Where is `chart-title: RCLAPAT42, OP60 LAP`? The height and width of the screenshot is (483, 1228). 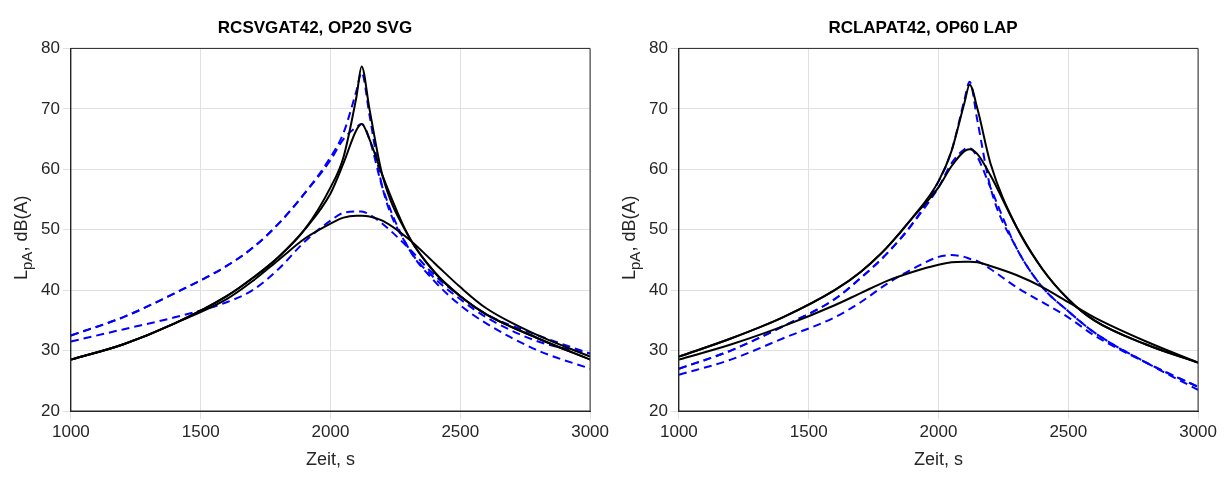 chart-title: RCLAPAT42, OP60 LAP is located at coordinates (923, 27).